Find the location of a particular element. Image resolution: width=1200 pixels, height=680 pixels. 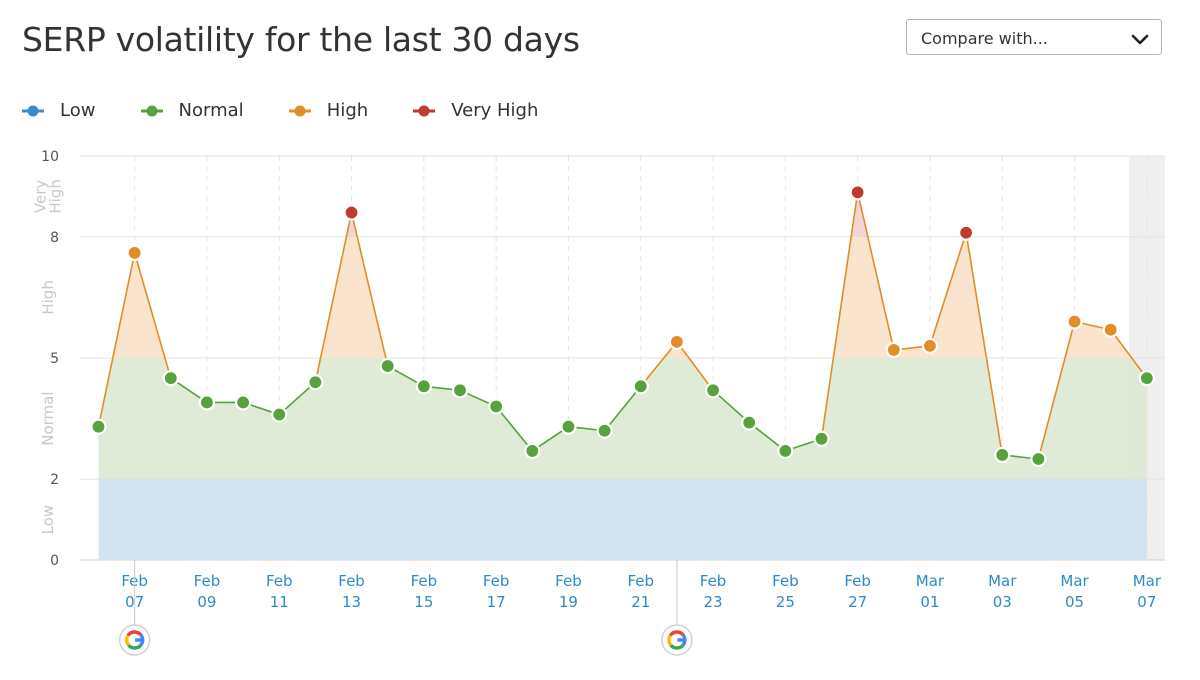

x-tick-label: 21 is located at coordinates (640, 602).